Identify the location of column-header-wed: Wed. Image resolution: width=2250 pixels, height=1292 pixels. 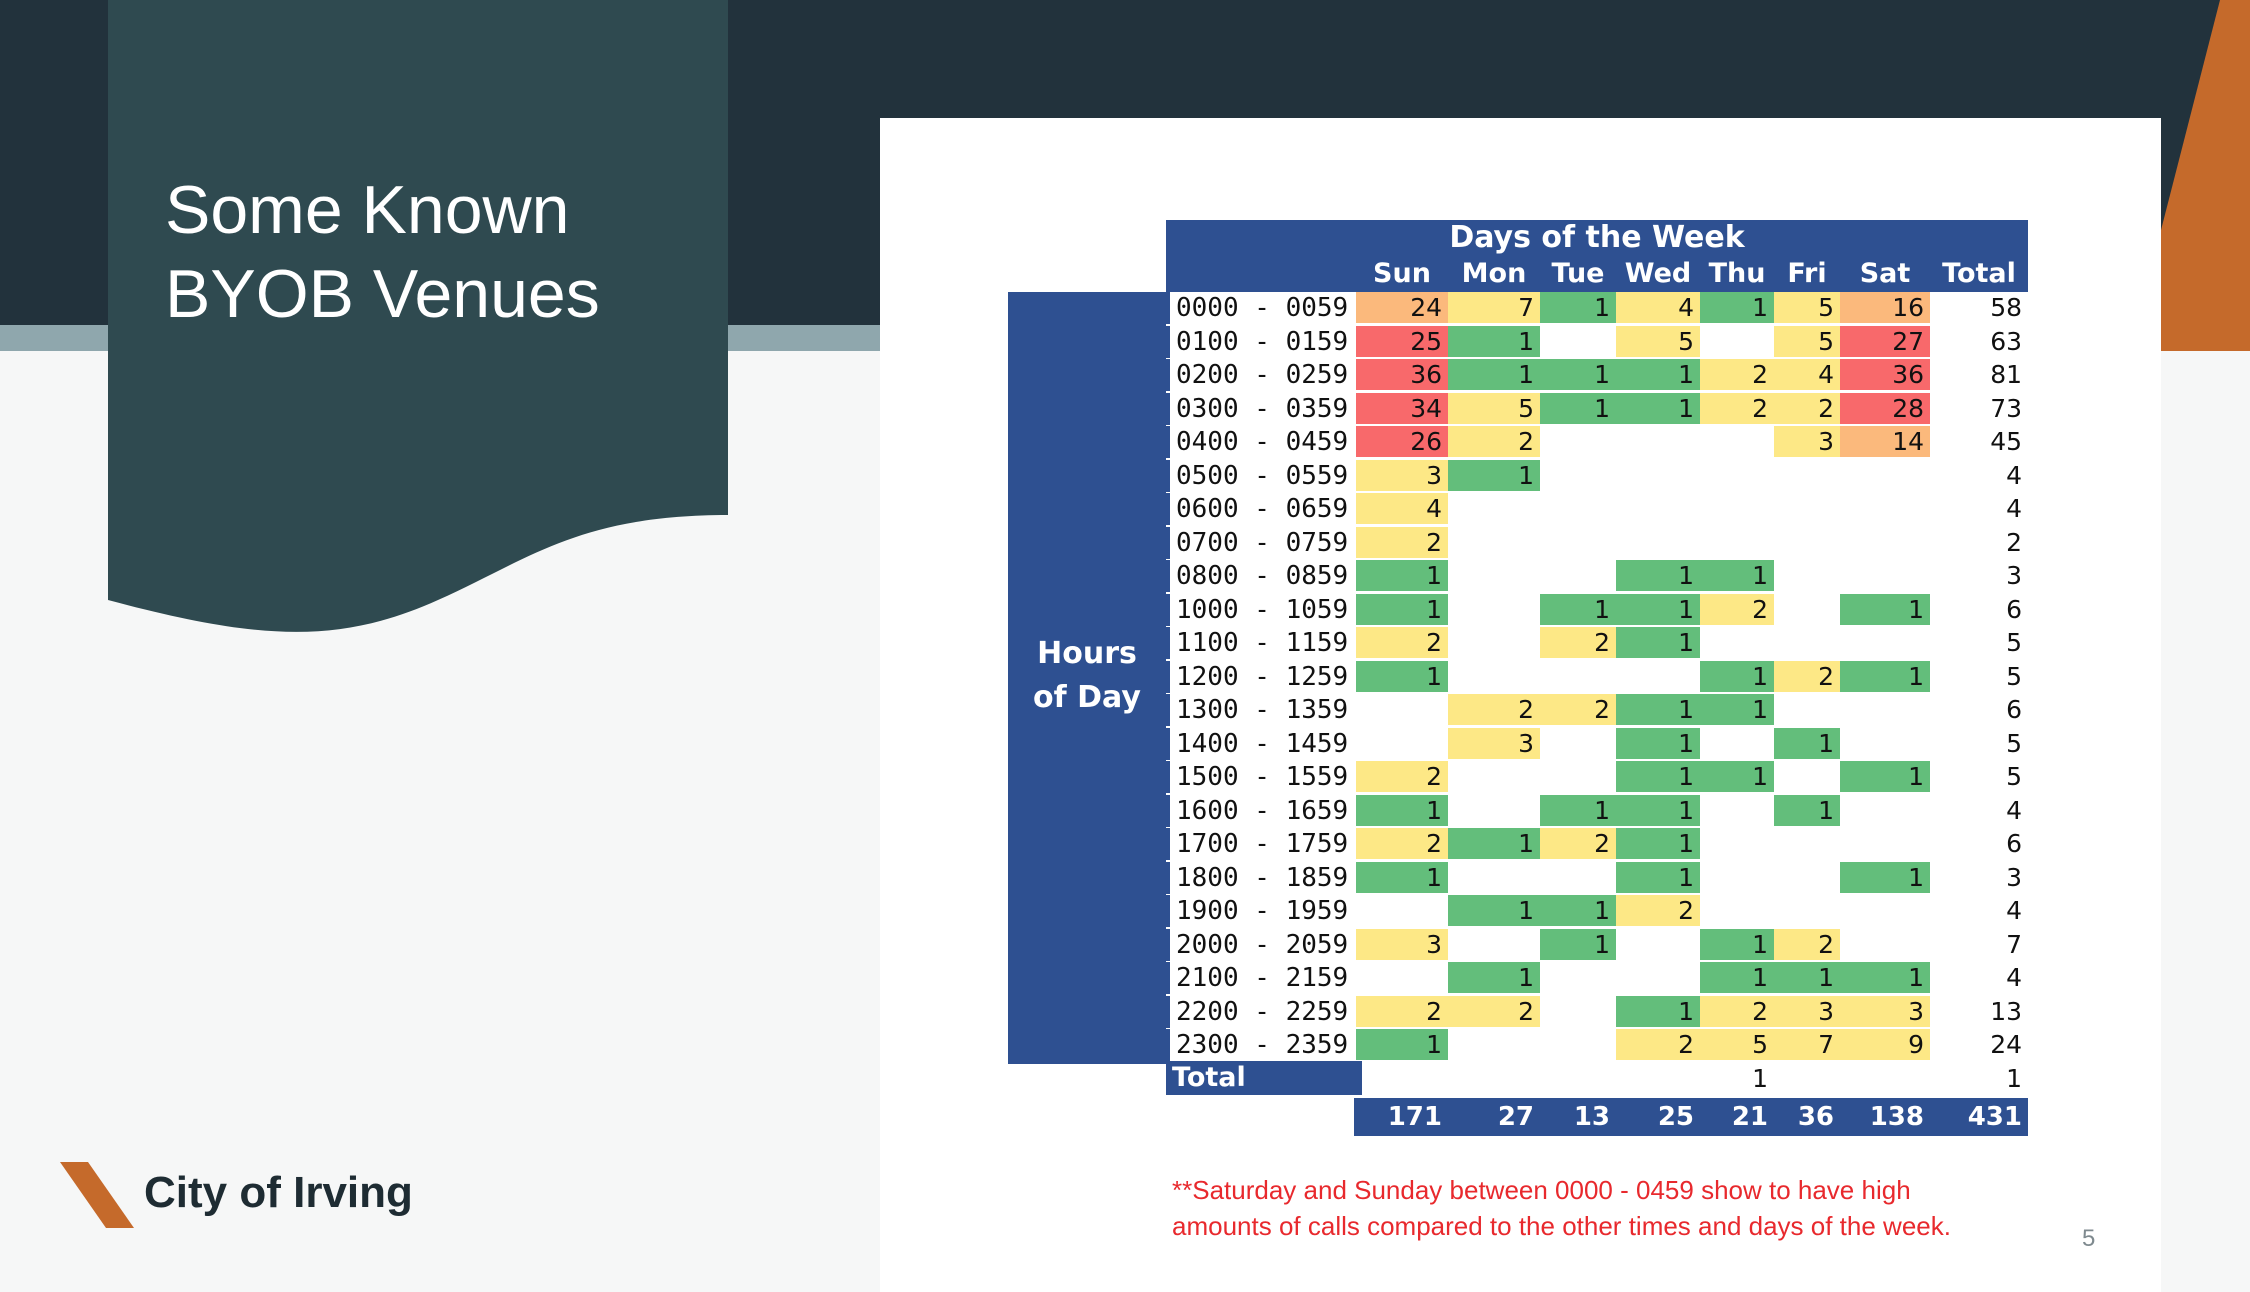
(1658, 273).